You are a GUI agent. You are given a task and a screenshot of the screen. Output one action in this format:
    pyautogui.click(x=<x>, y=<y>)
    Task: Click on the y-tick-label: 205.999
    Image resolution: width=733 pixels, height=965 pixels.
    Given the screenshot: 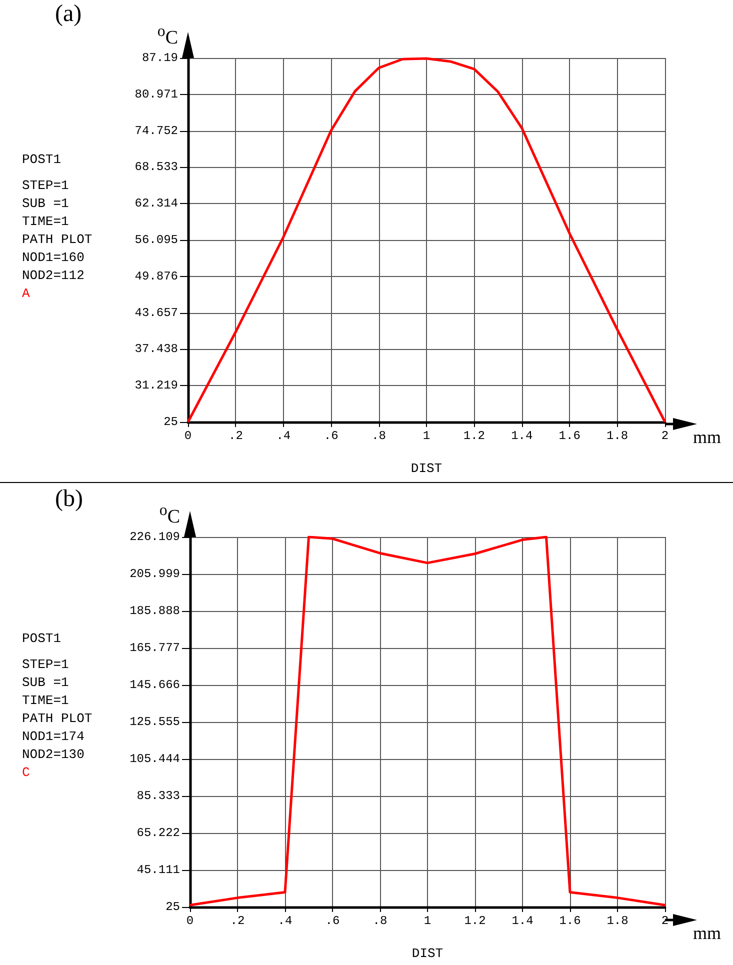 What is the action you would take?
    pyautogui.click(x=155, y=574)
    